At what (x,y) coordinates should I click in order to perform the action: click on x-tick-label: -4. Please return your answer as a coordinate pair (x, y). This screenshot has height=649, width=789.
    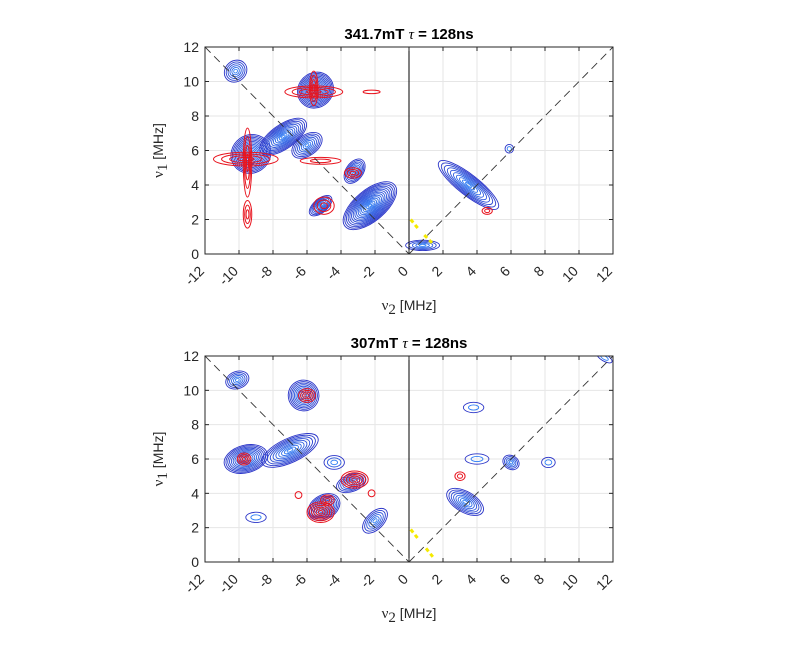
    Looking at the image, I should click on (333, 273).